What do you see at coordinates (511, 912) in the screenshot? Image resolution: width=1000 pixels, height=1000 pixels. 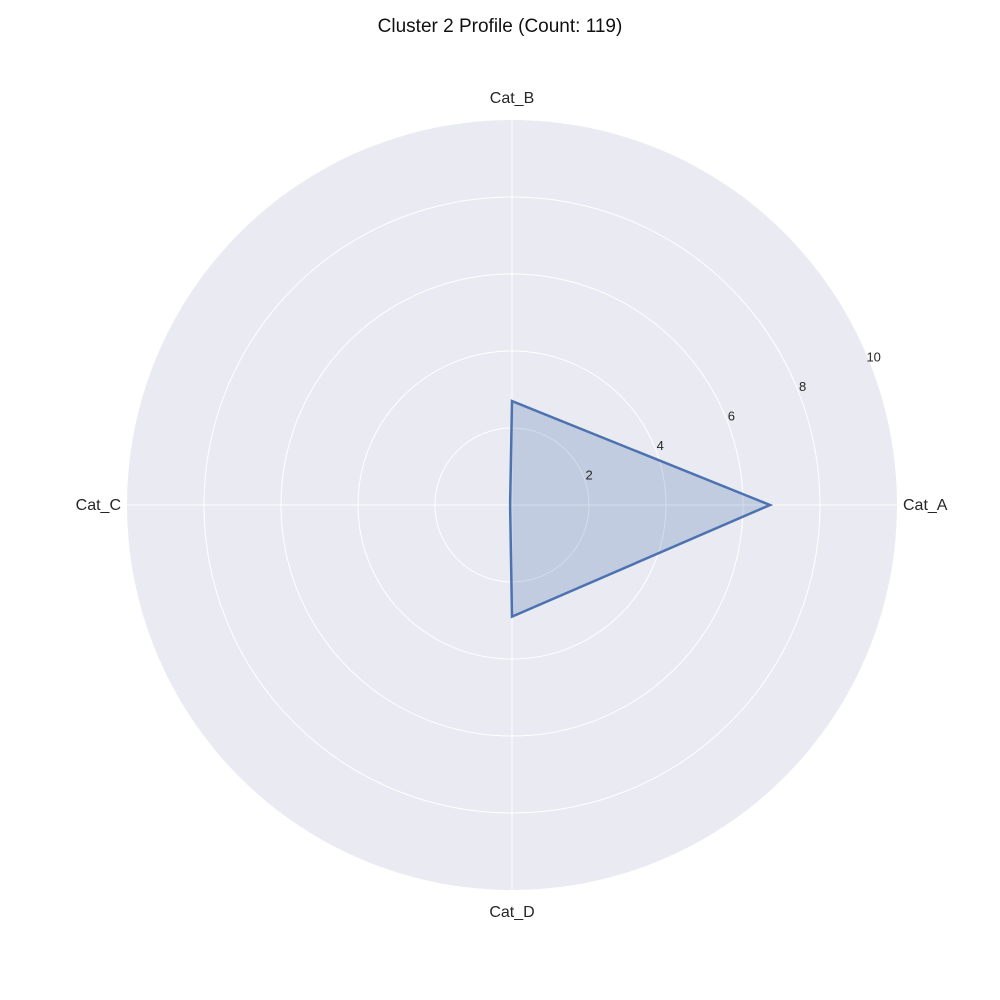 I see `category-label: Cat_D` at bounding box center [511, 912].